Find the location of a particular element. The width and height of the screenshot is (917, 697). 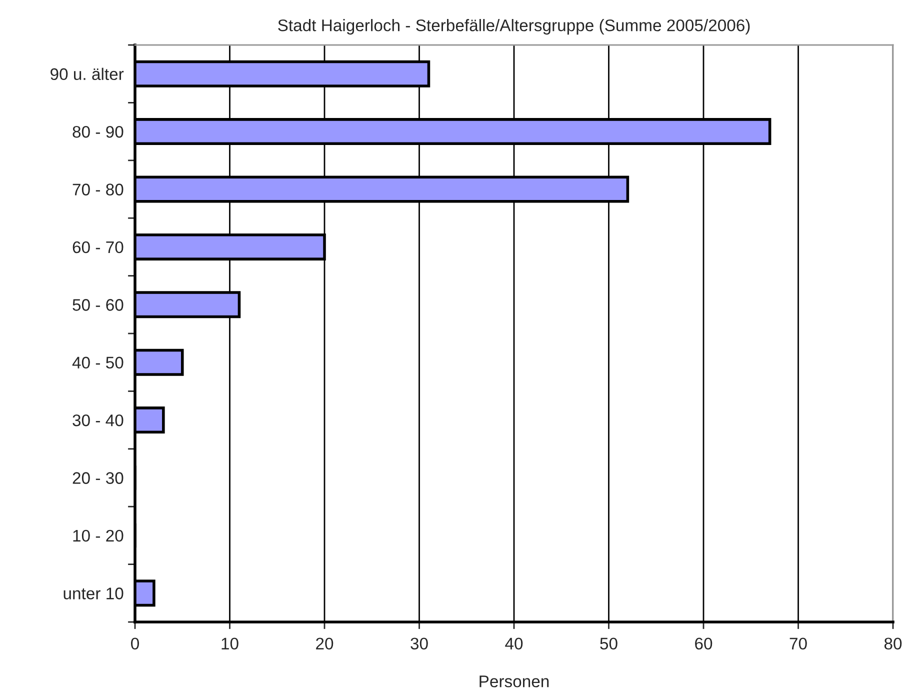

y-tick-label: 30 - 40 is located at coordinates (98, 420).